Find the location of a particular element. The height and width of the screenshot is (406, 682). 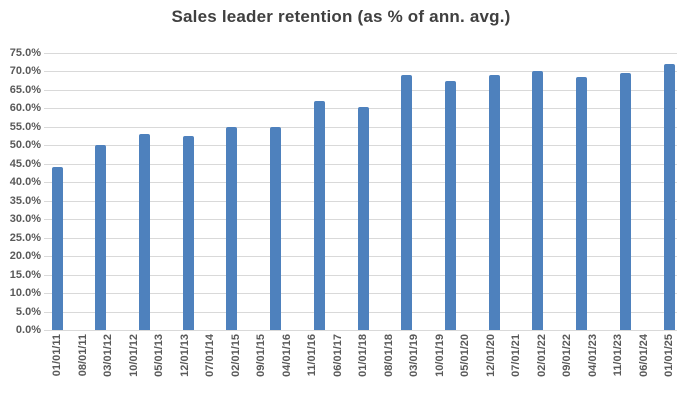

x-axis-tick-label: 10/01/12 is located at coordinates (133, 355).